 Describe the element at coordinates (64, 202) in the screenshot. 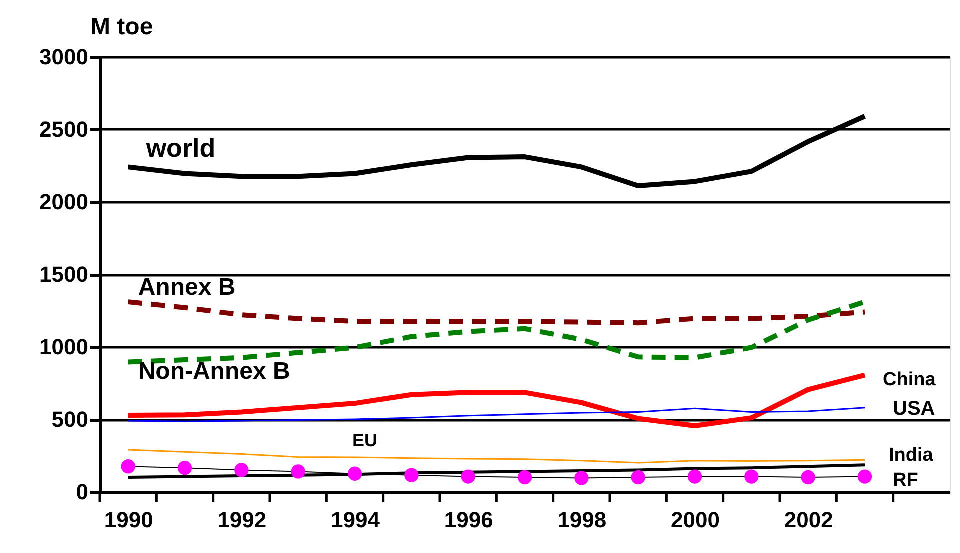

I see `y-tick-label: 2000` at that location.